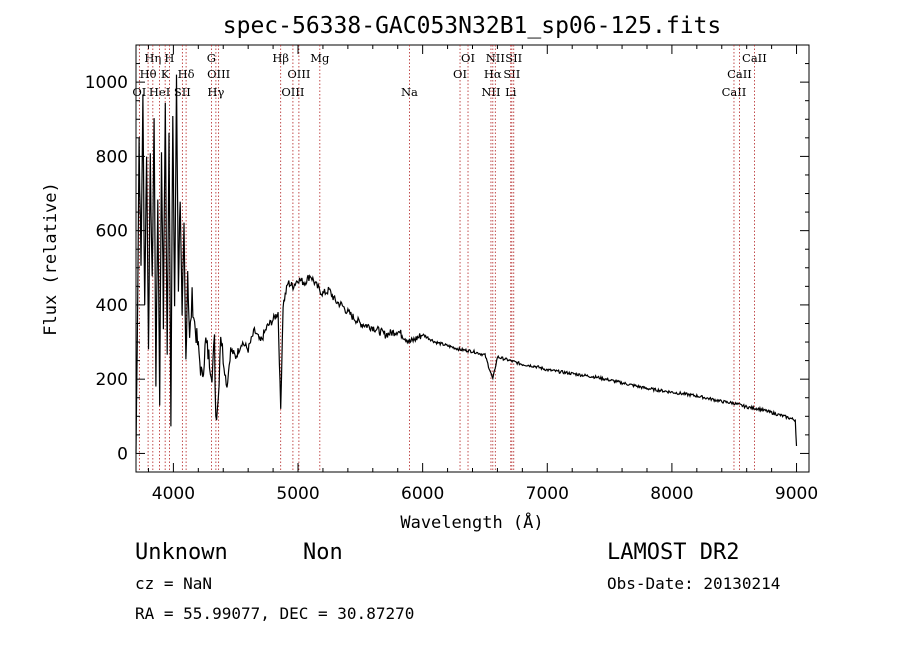 The image size is (900, 649). What do you see at coordinates (165, 74) in the screenshot?
I see `line-marker-label: K` at bounding box center [165, 74].